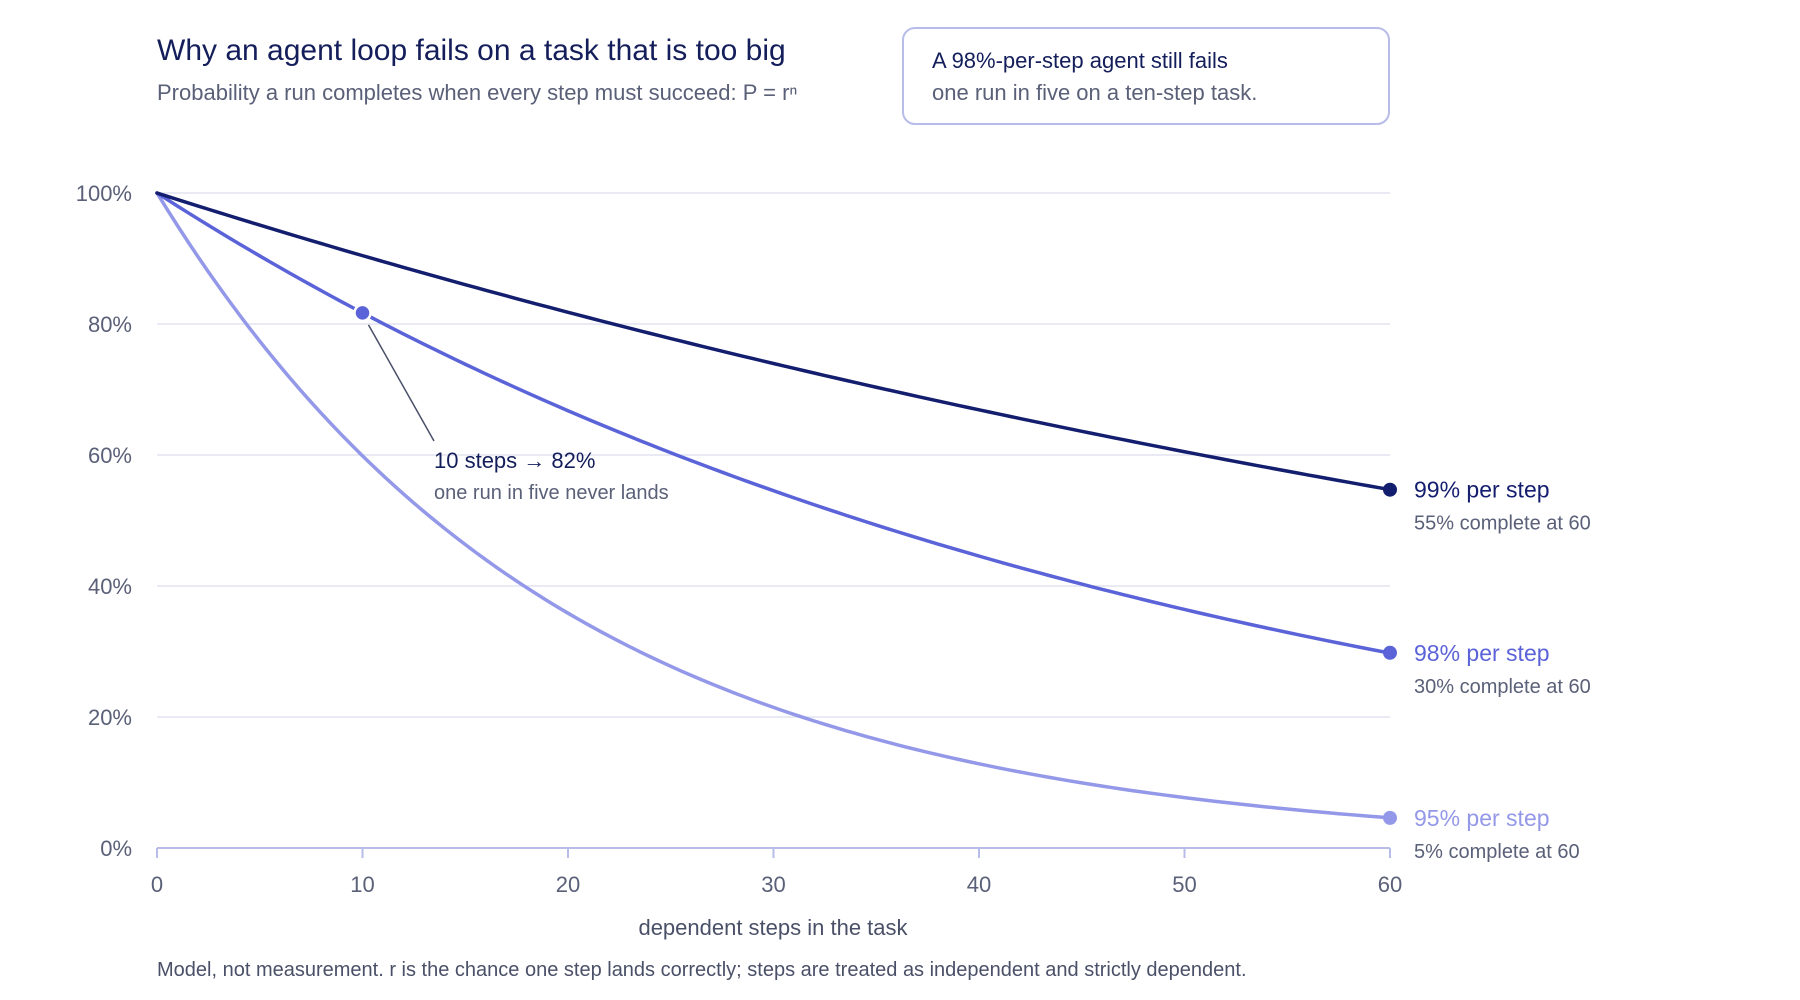 The image size is (1800, 1000). What do you see at coordinates (1184, 884) in the screenshot?
I see `x-tick-label: 50` at bounding box center [1184, 884].